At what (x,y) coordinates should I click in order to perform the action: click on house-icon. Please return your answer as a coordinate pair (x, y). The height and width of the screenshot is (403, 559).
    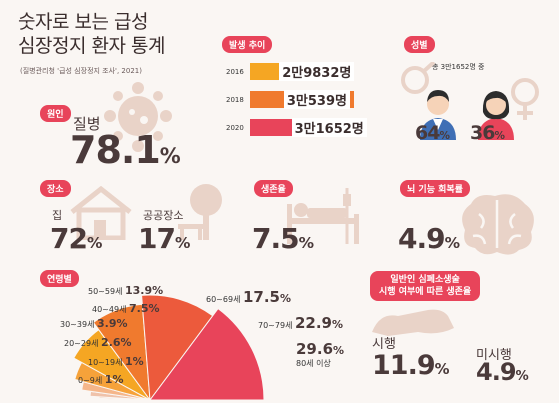
    Looking at the image, I should click on (101, 213).